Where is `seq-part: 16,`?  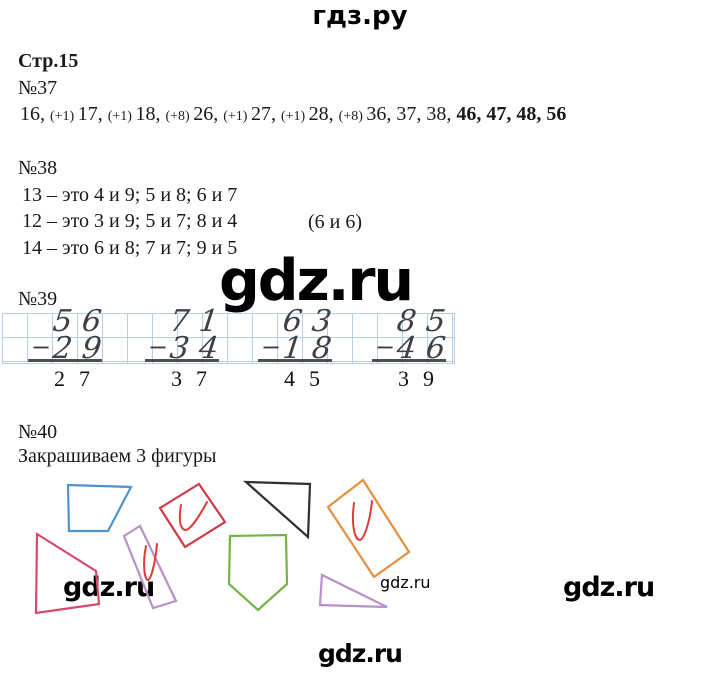
seq-part: 16, is located at coordinates (35, 114).